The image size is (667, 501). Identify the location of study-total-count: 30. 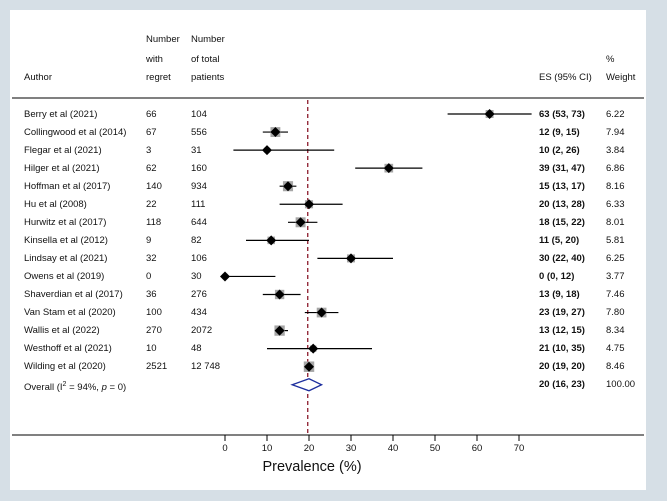
(196, 276).